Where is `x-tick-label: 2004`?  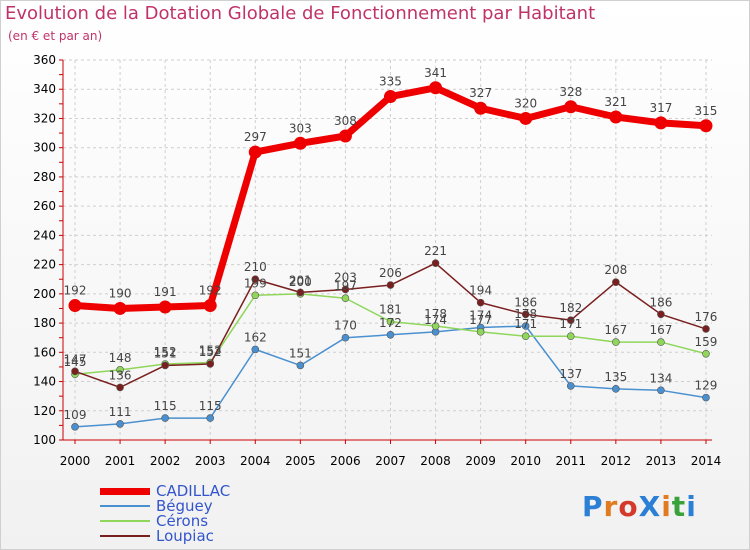 x-tick-label: 2004 is located at coordinates (255, 461).